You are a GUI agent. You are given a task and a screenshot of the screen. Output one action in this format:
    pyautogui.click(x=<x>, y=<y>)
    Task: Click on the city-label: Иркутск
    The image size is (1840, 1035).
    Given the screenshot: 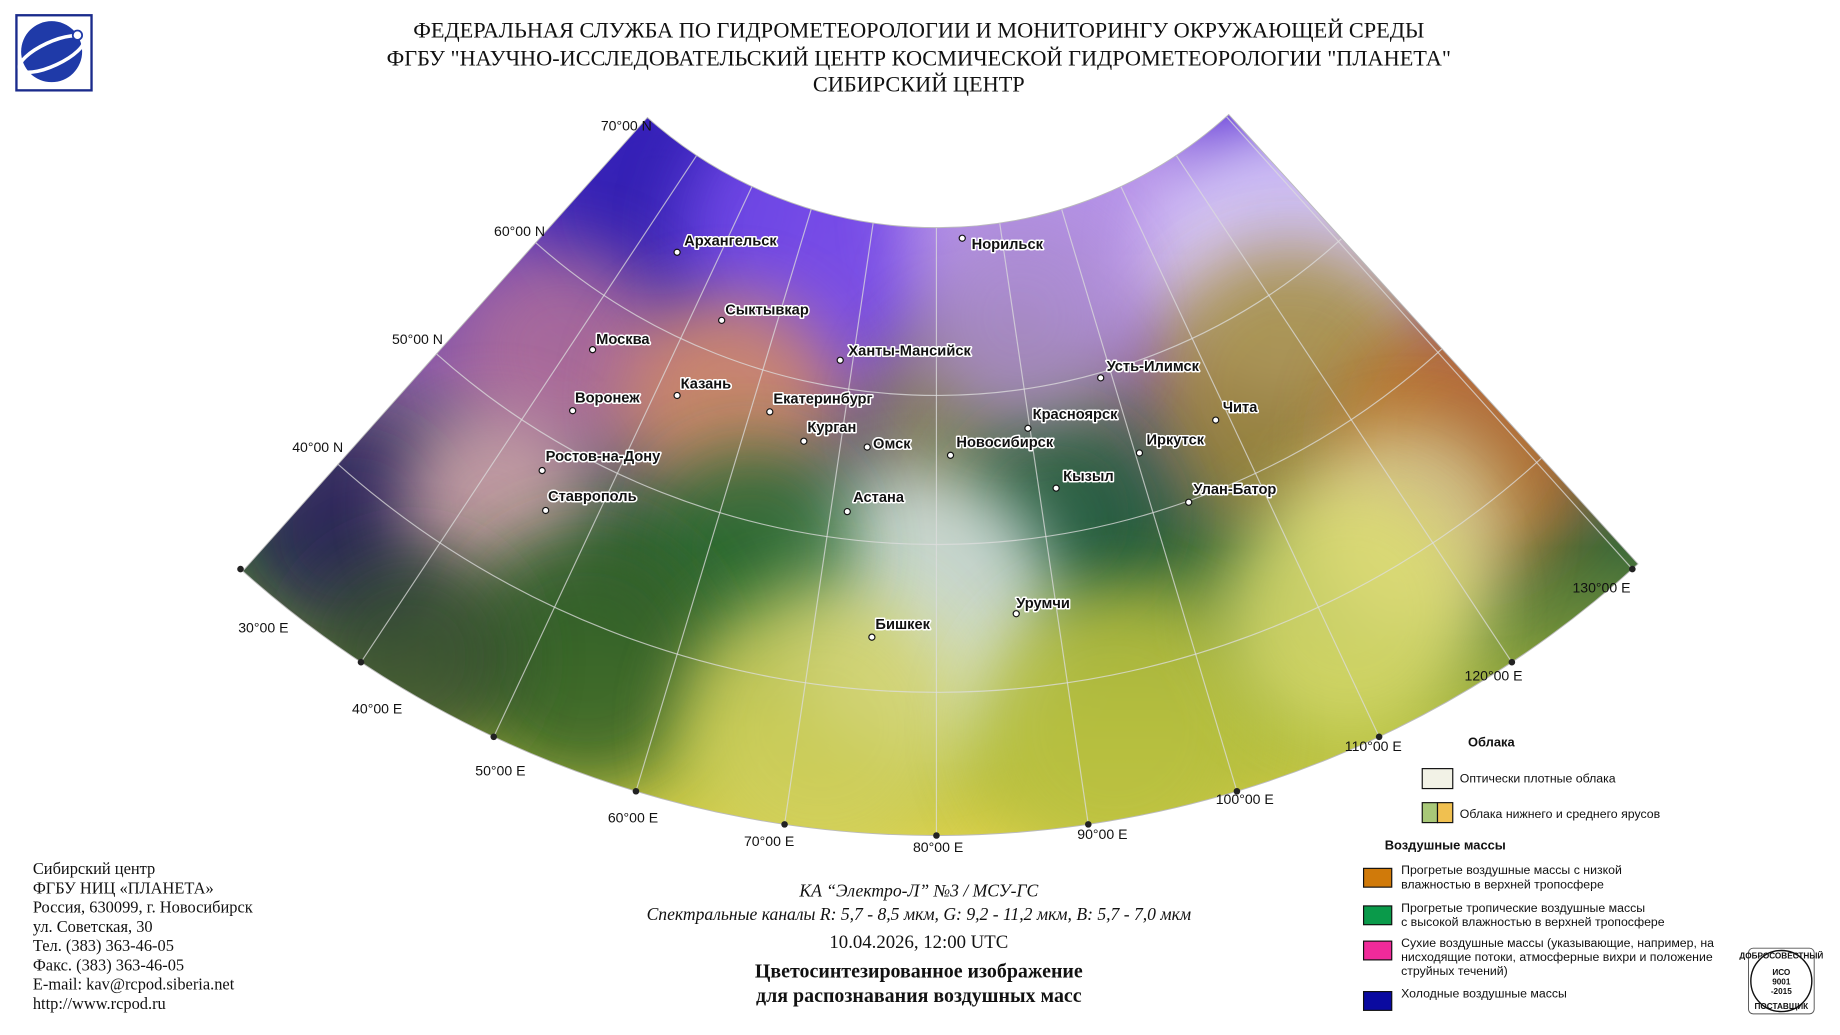 What is the action you would take?
    pyautogui.click(x=1175, y=441)
    